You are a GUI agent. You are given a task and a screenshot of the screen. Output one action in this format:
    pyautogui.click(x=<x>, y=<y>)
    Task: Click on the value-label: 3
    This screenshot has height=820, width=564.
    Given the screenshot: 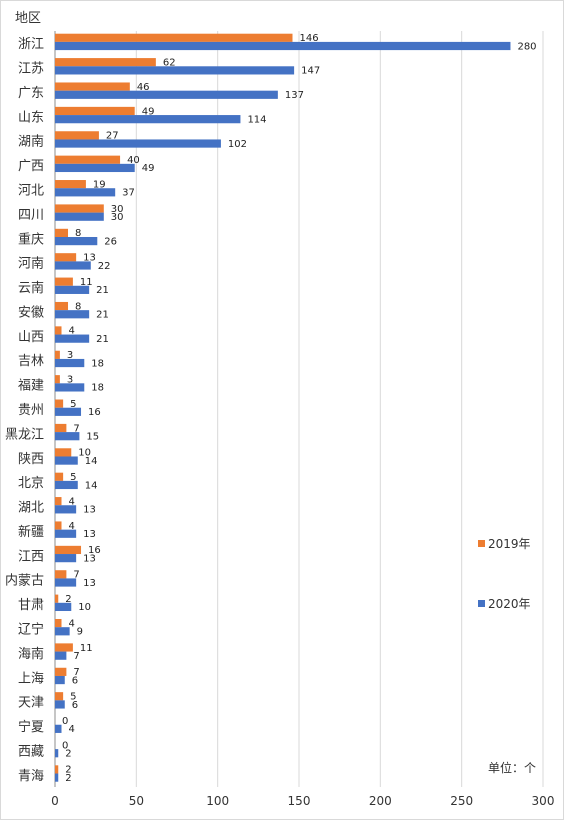 What is the action you would take?
    pyautogui.click(x=70, y=380)
    